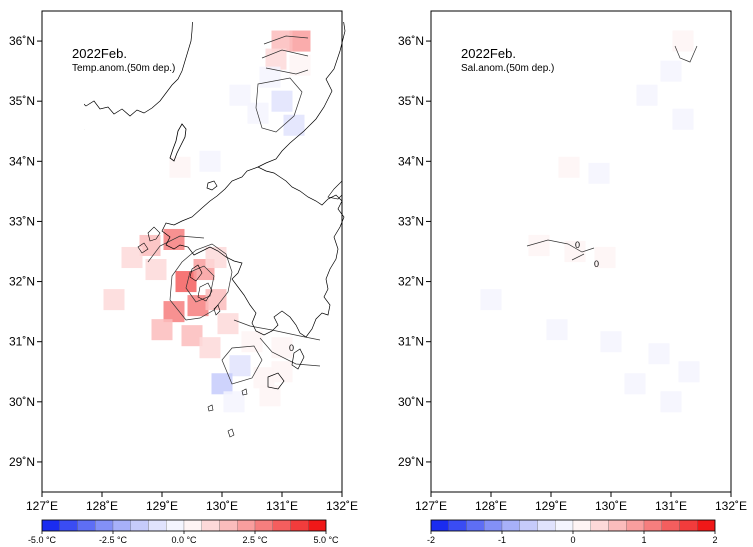 The image size is (753, 547). I want to click on sal-y-tick-label: 34˚N, so click(411, 161).